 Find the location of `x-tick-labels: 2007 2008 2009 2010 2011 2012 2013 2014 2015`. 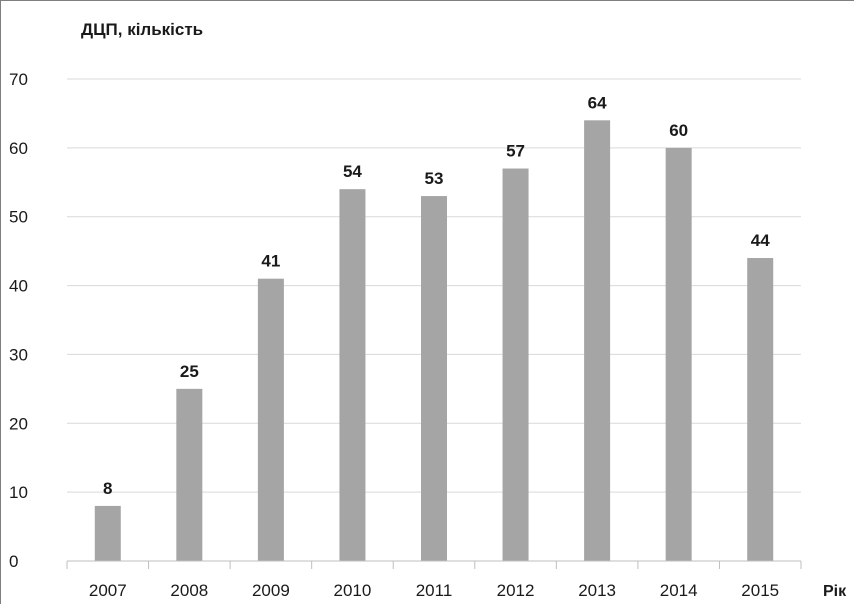

x-tick-labels: 2007 2008 2009 2010 2011 2012 2013 2014 2015 is located at coordinates (434, 590).